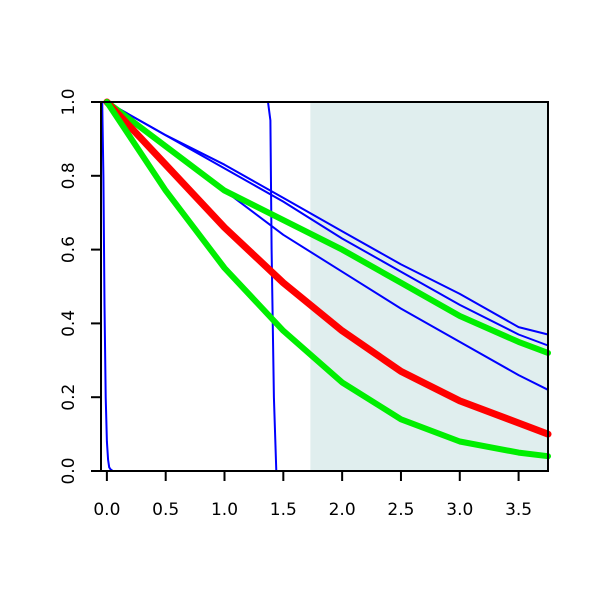  What do you see at coordinates (283, 510) in the screenshot?
I see `x-tick-label: 1.5` at bounding box center [283, 510].